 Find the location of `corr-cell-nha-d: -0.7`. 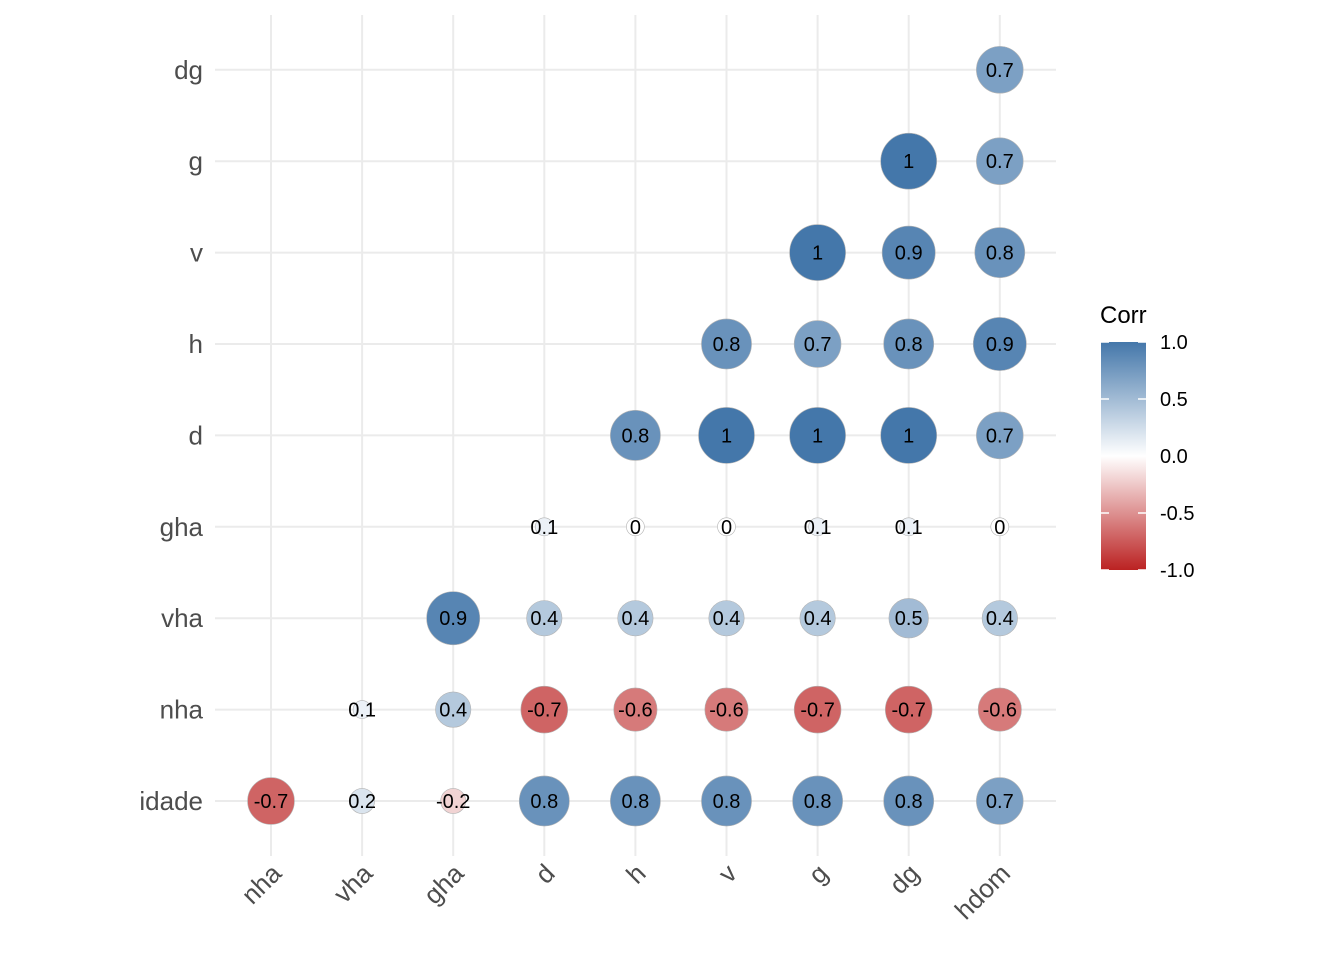

corr-cell-nha-d: -0.7 is located at coordinates (544, 709).